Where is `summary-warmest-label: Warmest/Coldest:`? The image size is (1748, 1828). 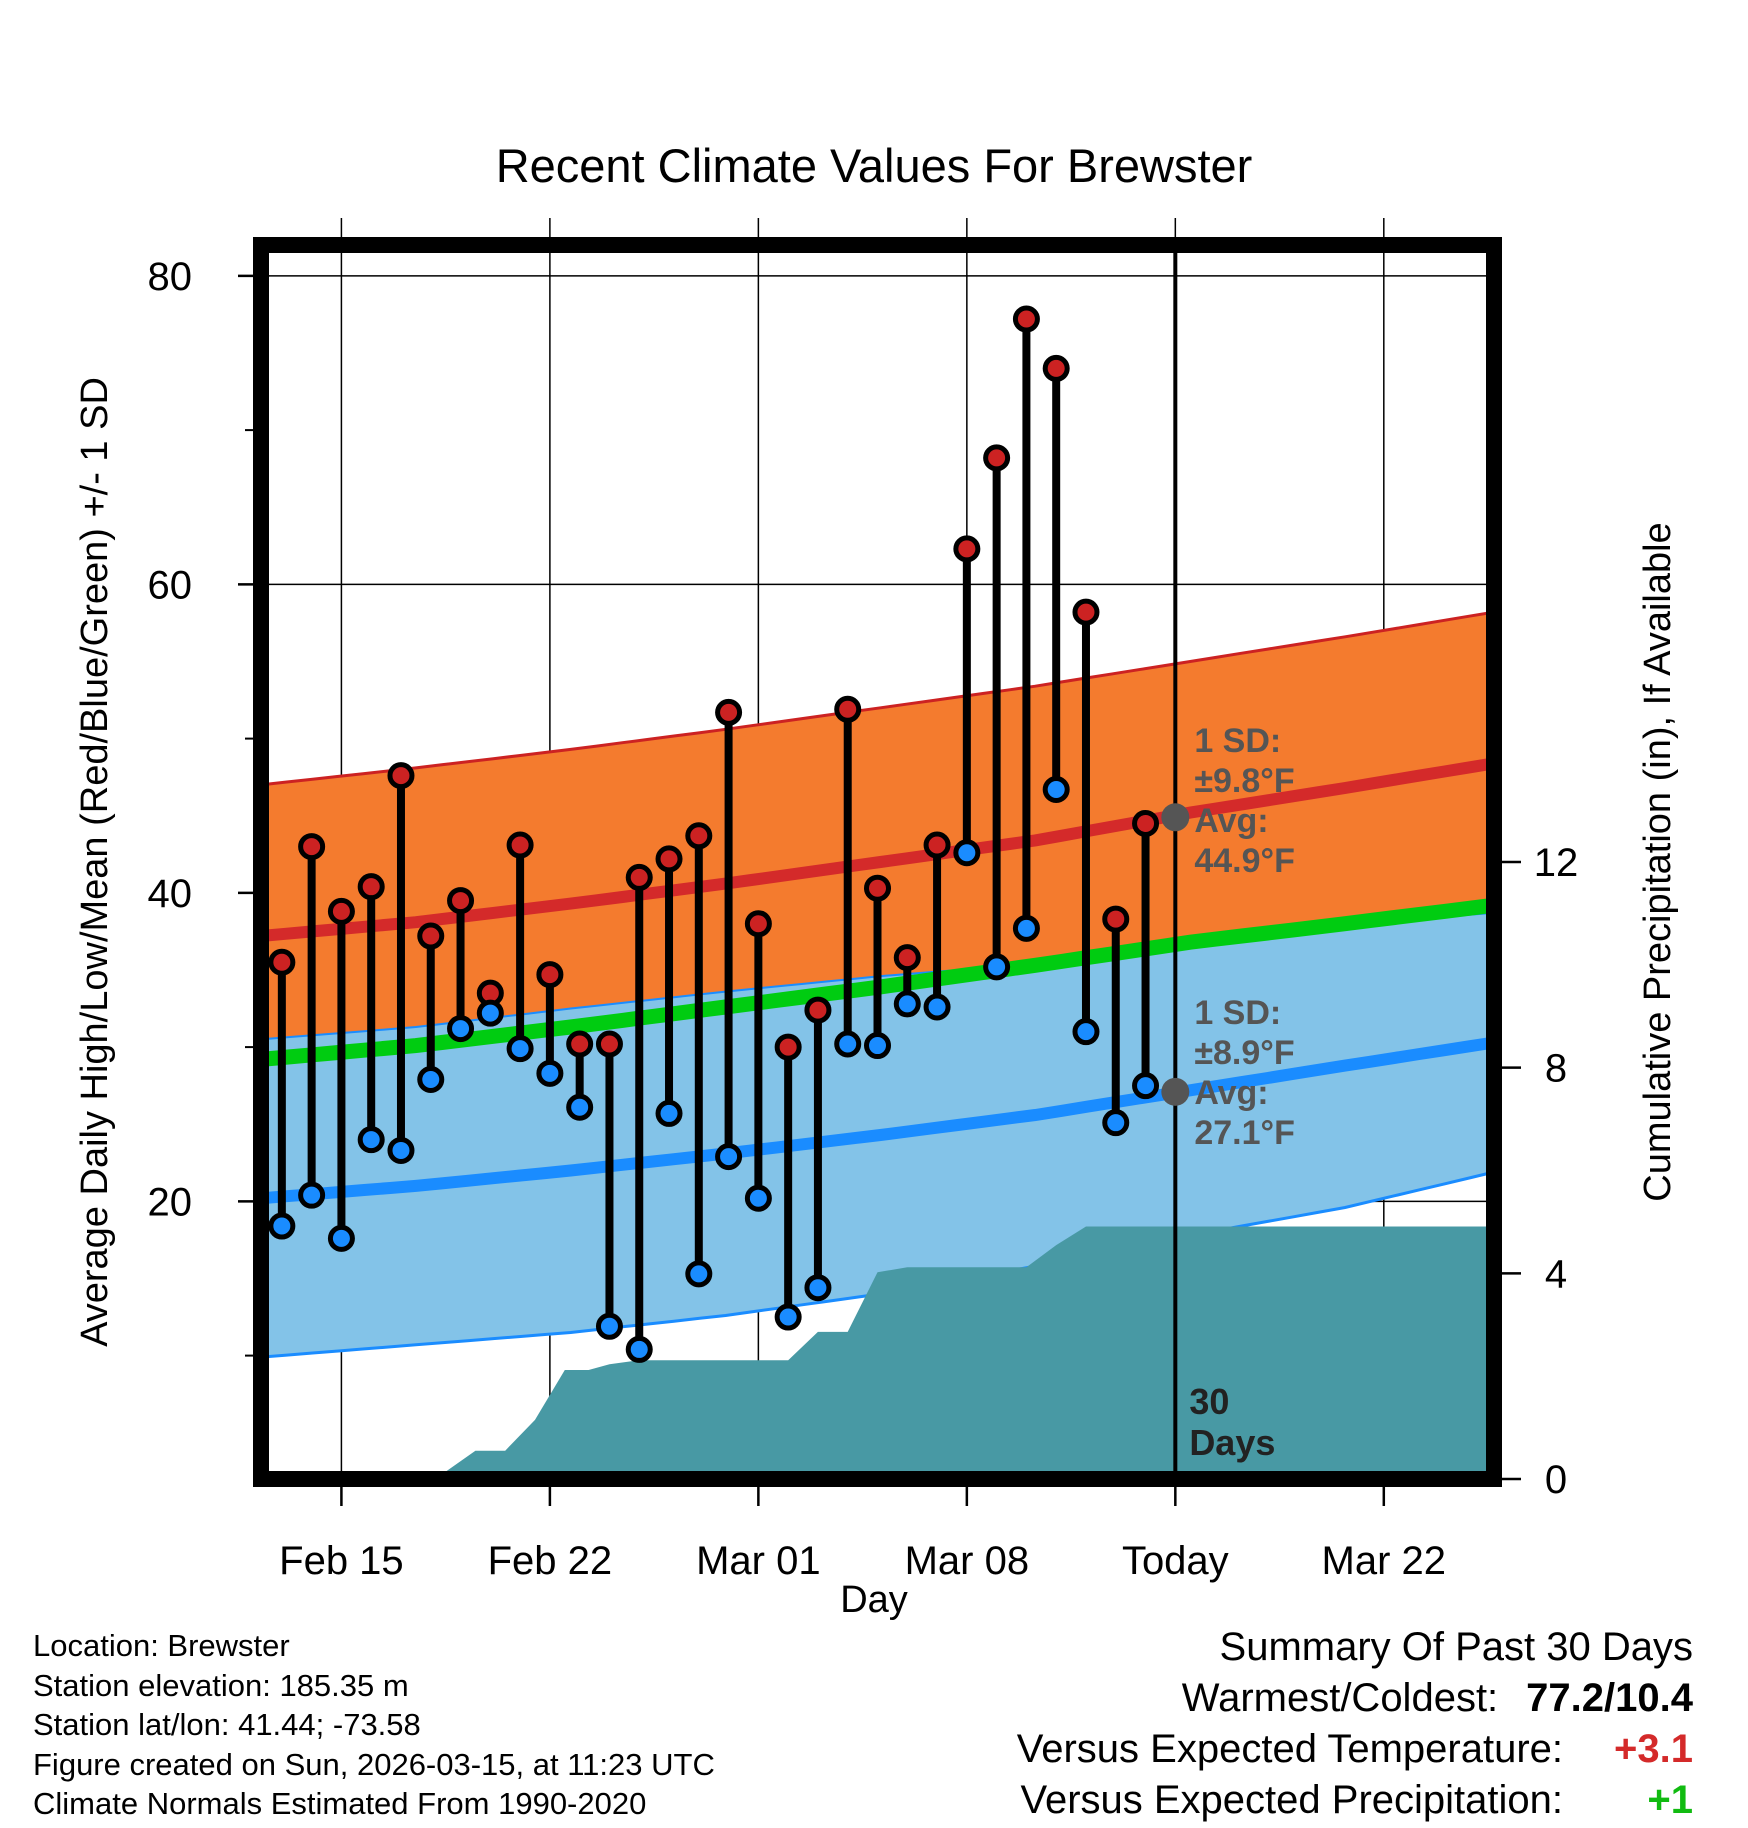
summary-warmest-label: Warmest/Coldest: is located at coordinates (1340, 1698).